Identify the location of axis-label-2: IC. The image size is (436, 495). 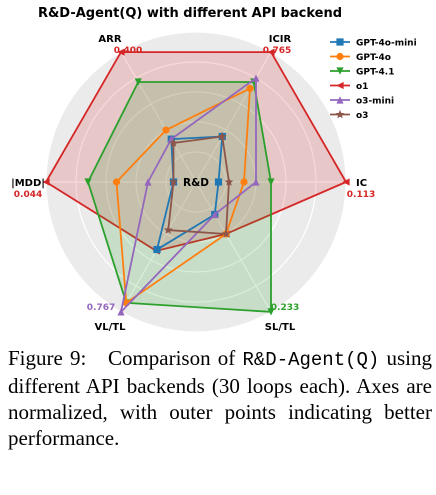
(361, 183).